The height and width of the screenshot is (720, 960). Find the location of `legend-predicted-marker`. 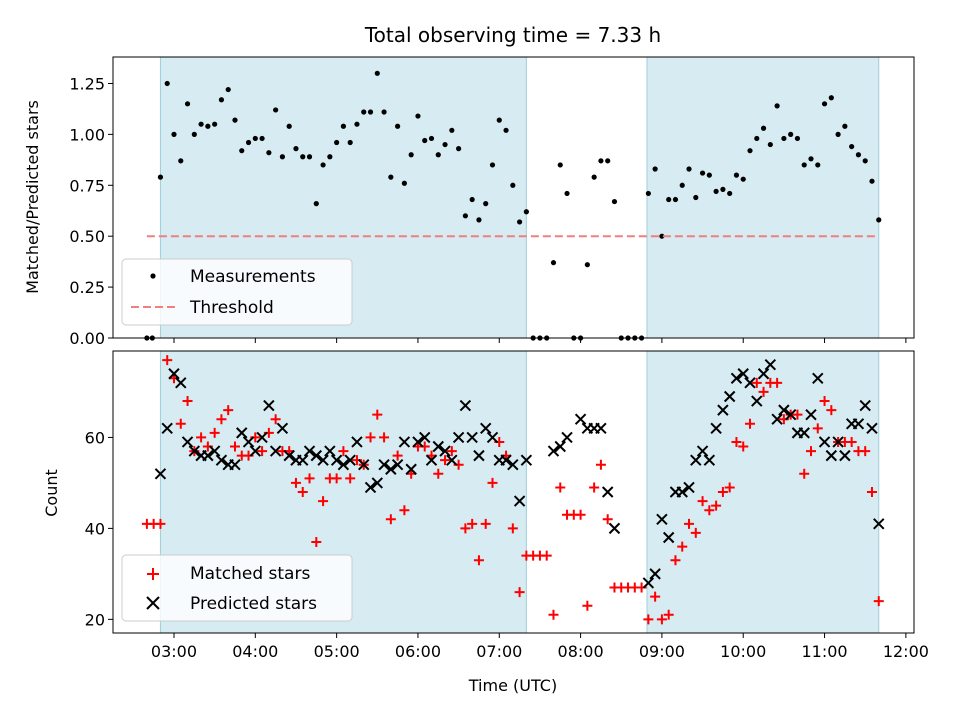

legend-predicted-marker is located at coordinates (153, 603).